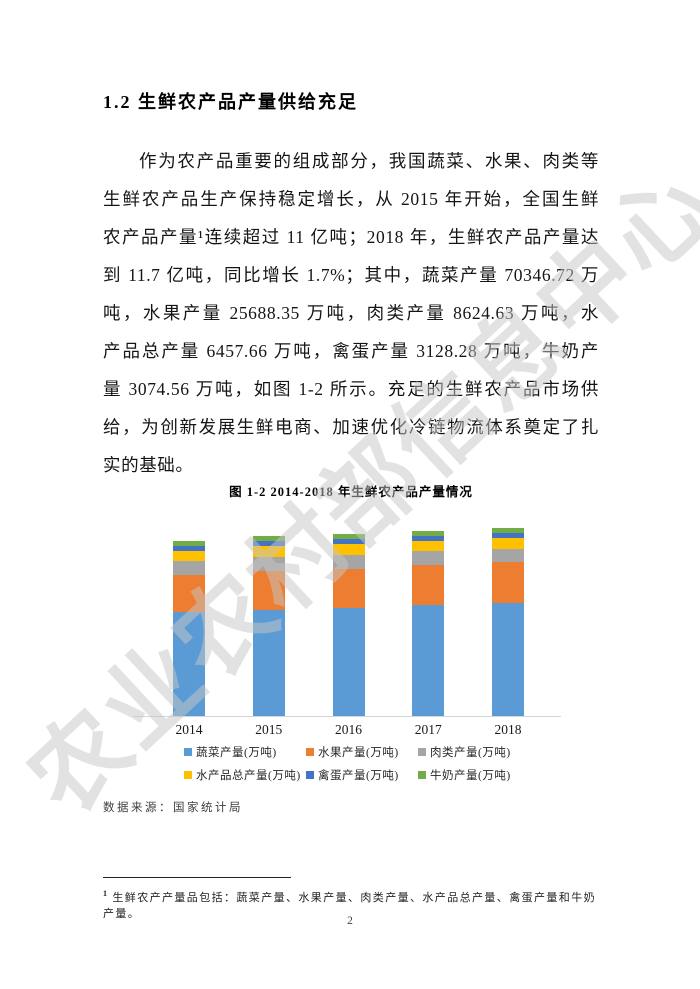 This screenshot has width=700, height=989. I want to click on figure-title: 图 1-2 2014-2018 年生鲜农产品产量情况, so click(351, 492).